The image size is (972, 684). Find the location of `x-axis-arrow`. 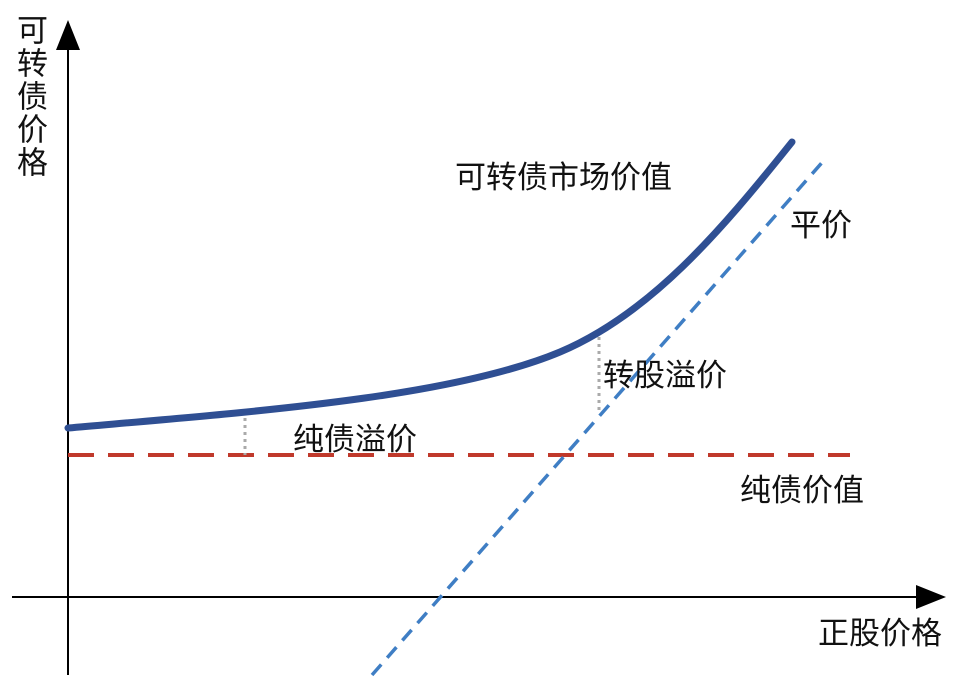

x-axis-arrow is located at coordinates (931, 597).